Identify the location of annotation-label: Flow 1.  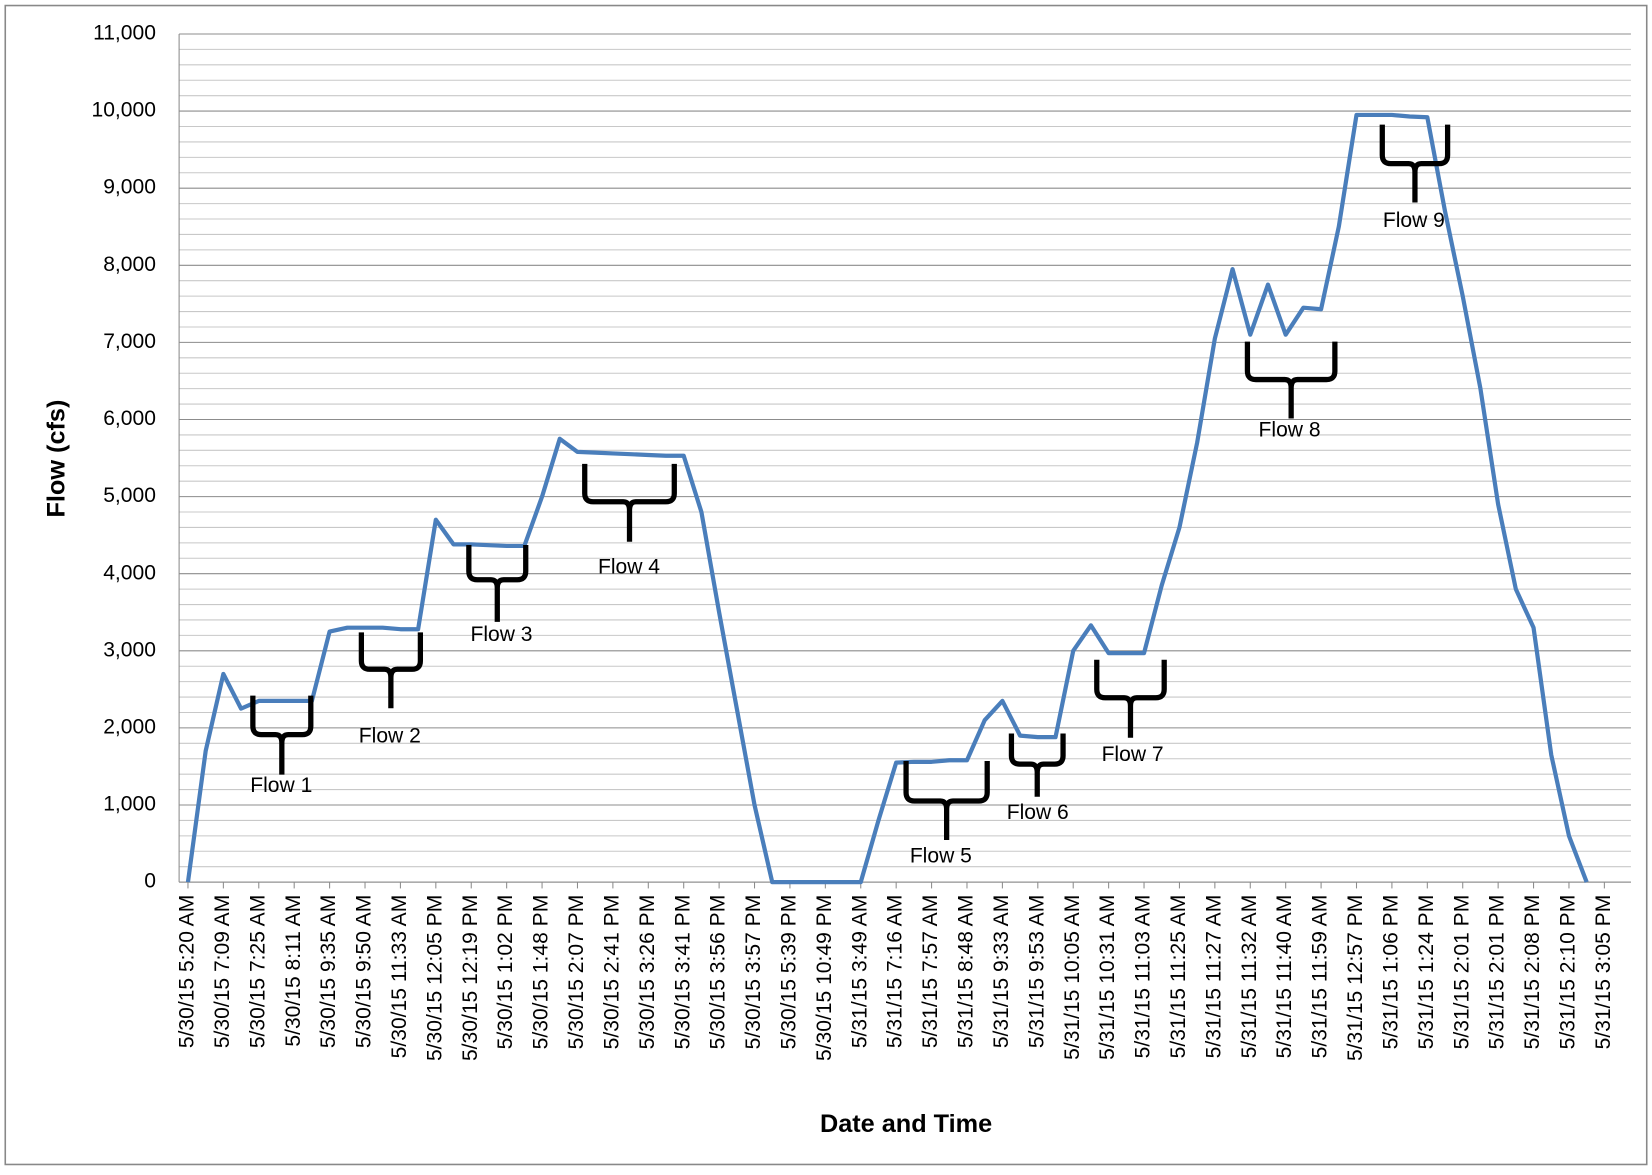
(281, 785).